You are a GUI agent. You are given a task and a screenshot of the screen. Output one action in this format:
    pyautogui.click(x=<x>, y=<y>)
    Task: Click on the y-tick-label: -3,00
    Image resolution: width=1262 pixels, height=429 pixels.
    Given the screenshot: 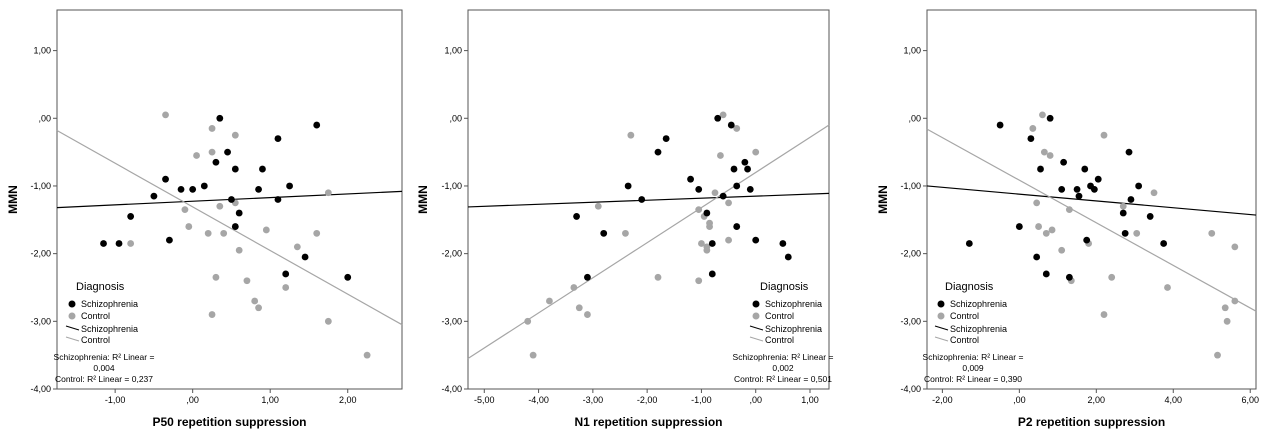 What is the action you would take?
    pyautogui.click(x=40, y=321)
    